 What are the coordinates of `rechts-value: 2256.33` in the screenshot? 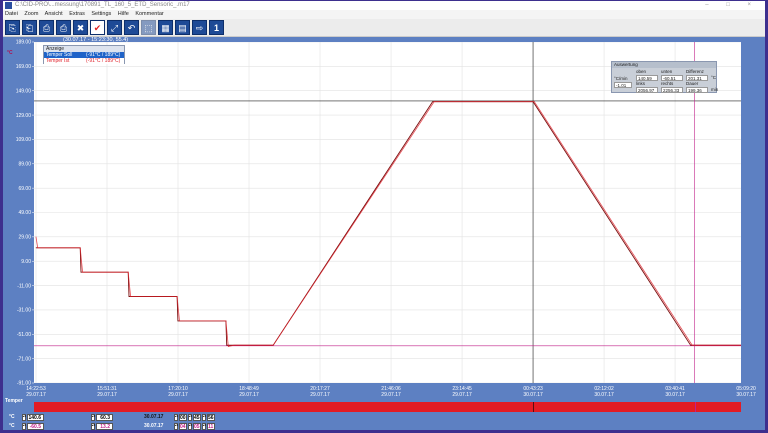 It's located at (672, 90).